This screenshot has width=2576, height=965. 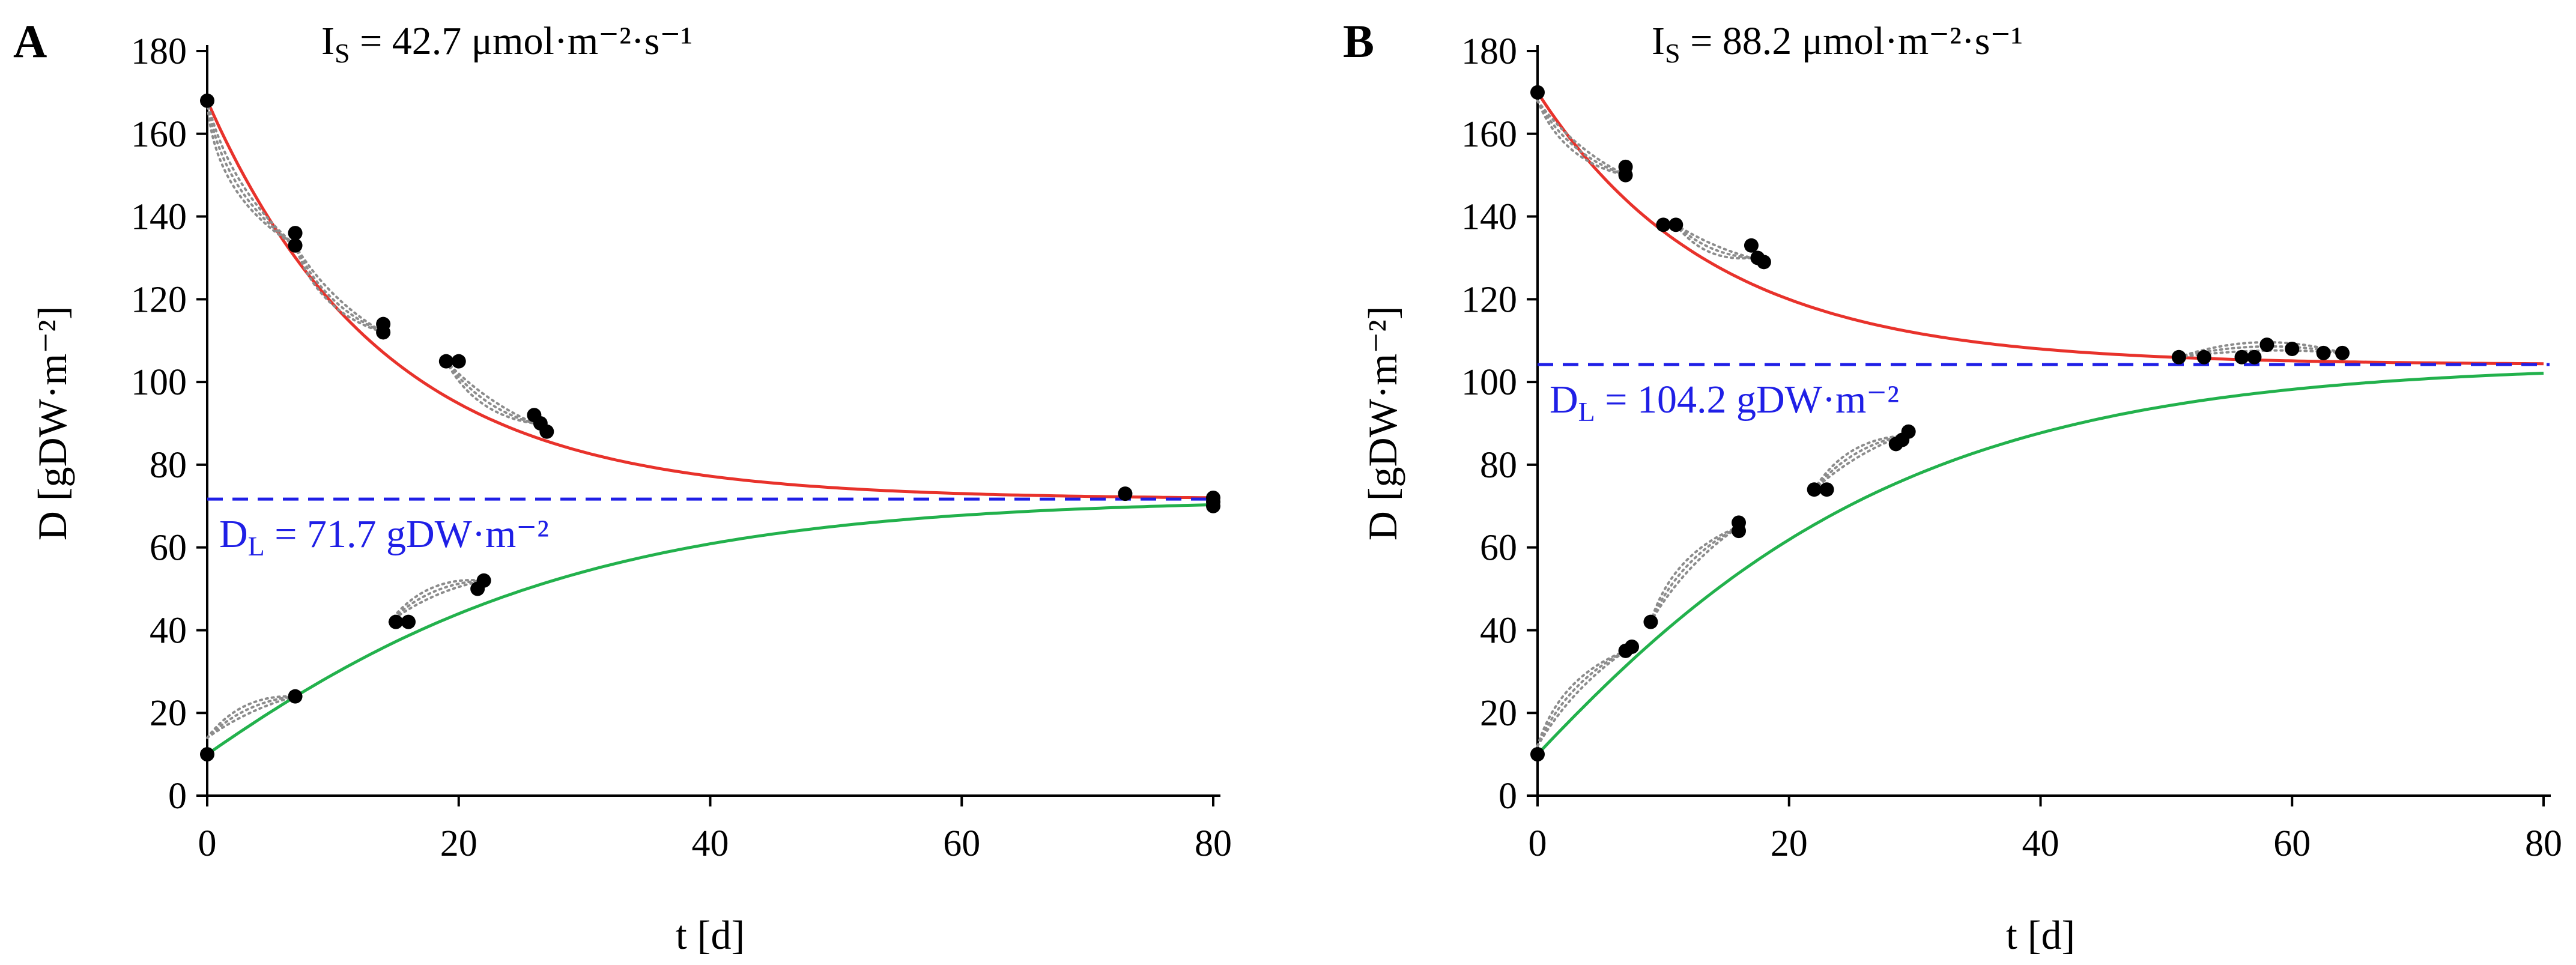 I want to click on x-tick-label: 40, so click(x=710, y=843).